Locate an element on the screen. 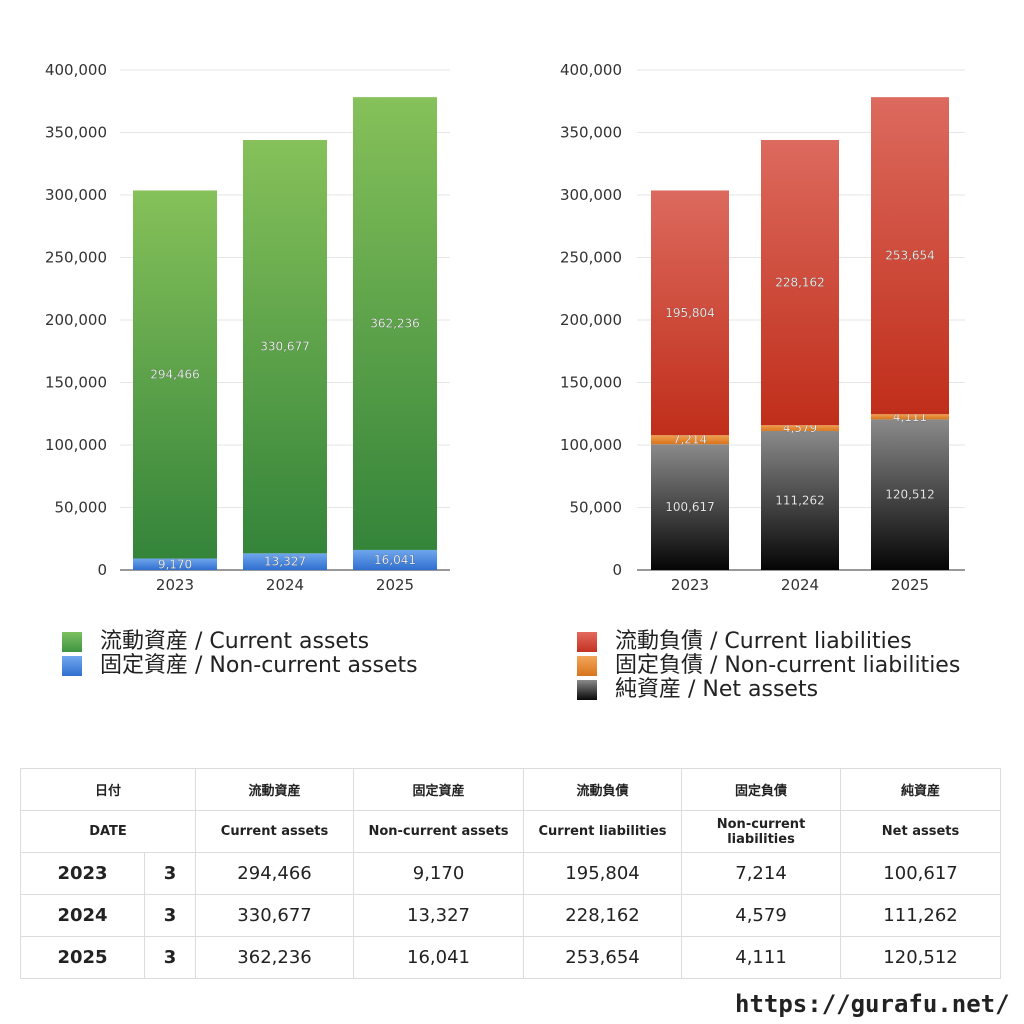  data-label: 100,617 is located at coordinates (690, 507).